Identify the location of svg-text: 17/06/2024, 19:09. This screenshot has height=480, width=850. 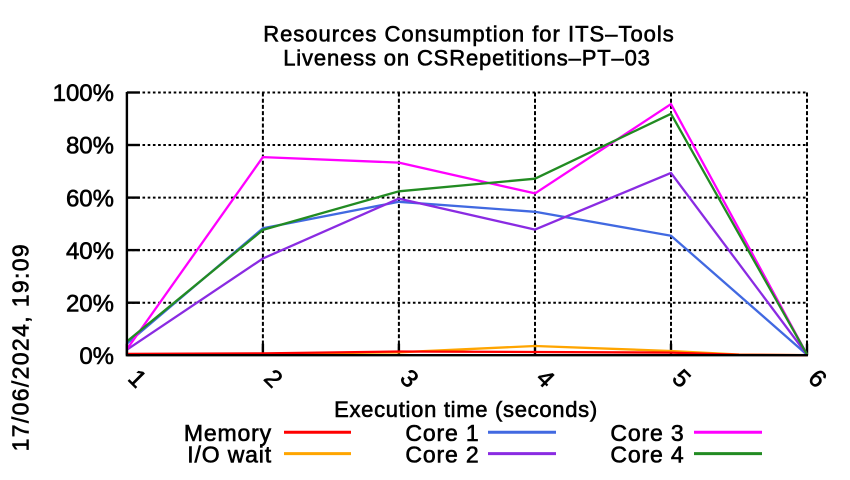
(21, 347).